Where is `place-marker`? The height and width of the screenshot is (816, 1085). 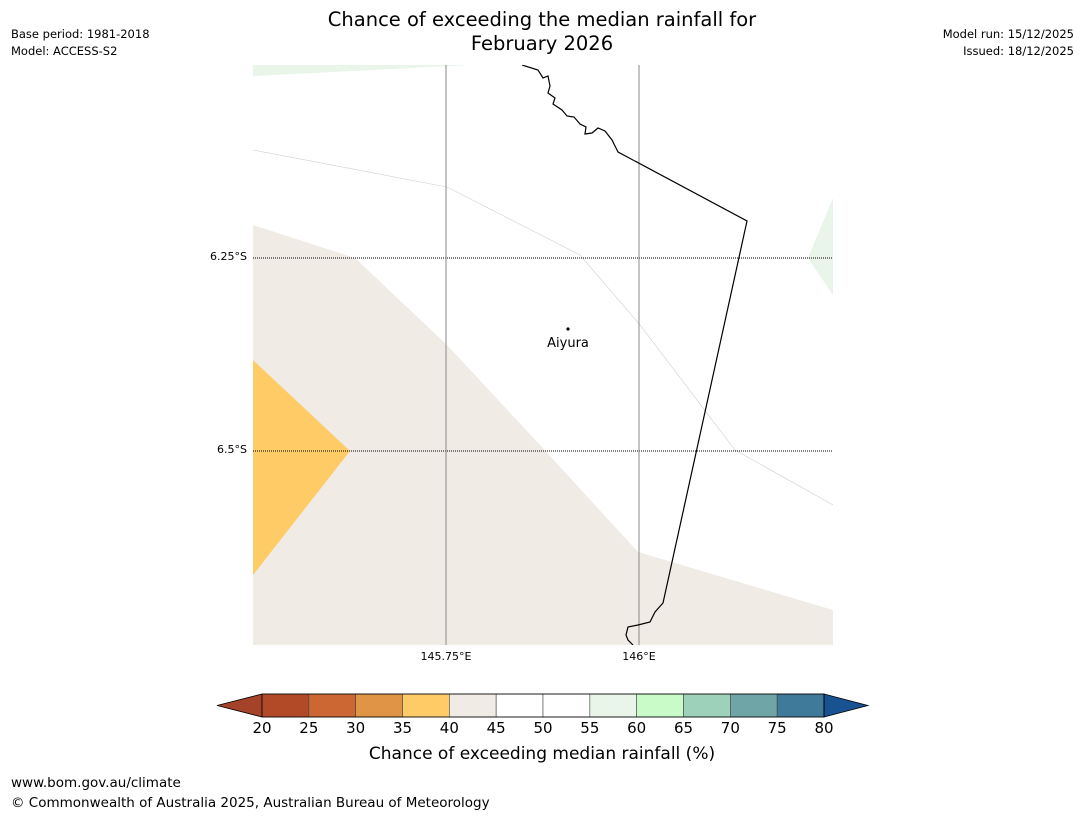
place-marker is located at coordinates (568, 329).